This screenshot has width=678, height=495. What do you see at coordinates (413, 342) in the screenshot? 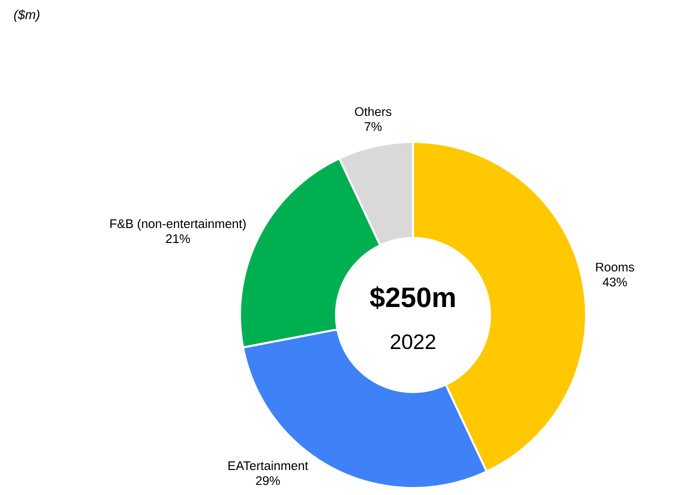
I see `text: 2022` at bounding box center [413, 342].